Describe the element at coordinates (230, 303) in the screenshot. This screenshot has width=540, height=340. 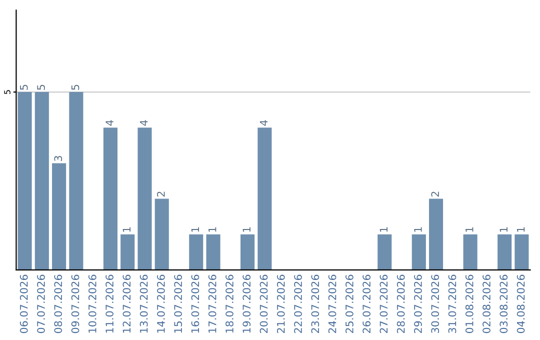
I see `x-tick-label: 18.07.2026` at that location.